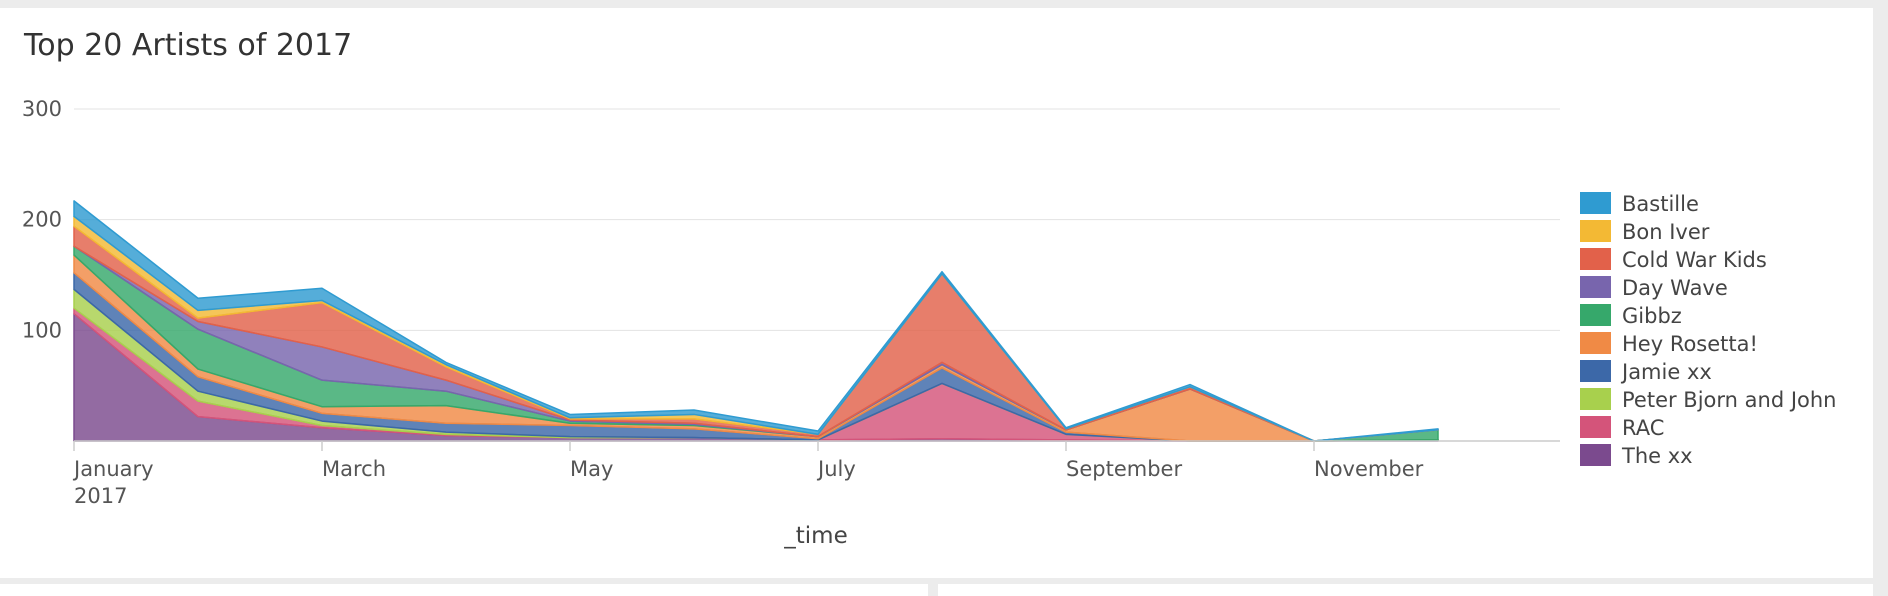 This screenshot has width=1888, height=596. I want to click on legend-item: The xx, so click(1636, 456).